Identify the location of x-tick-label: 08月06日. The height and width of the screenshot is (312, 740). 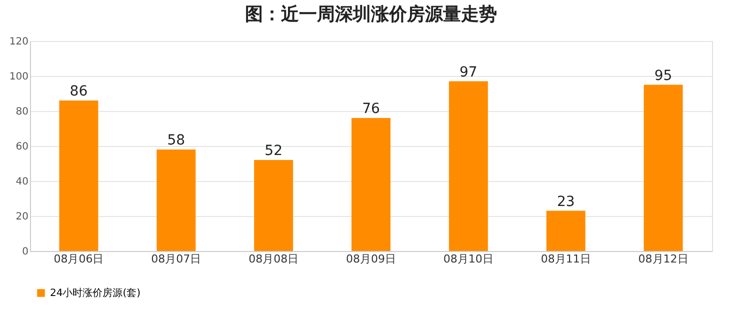
(79, 259).